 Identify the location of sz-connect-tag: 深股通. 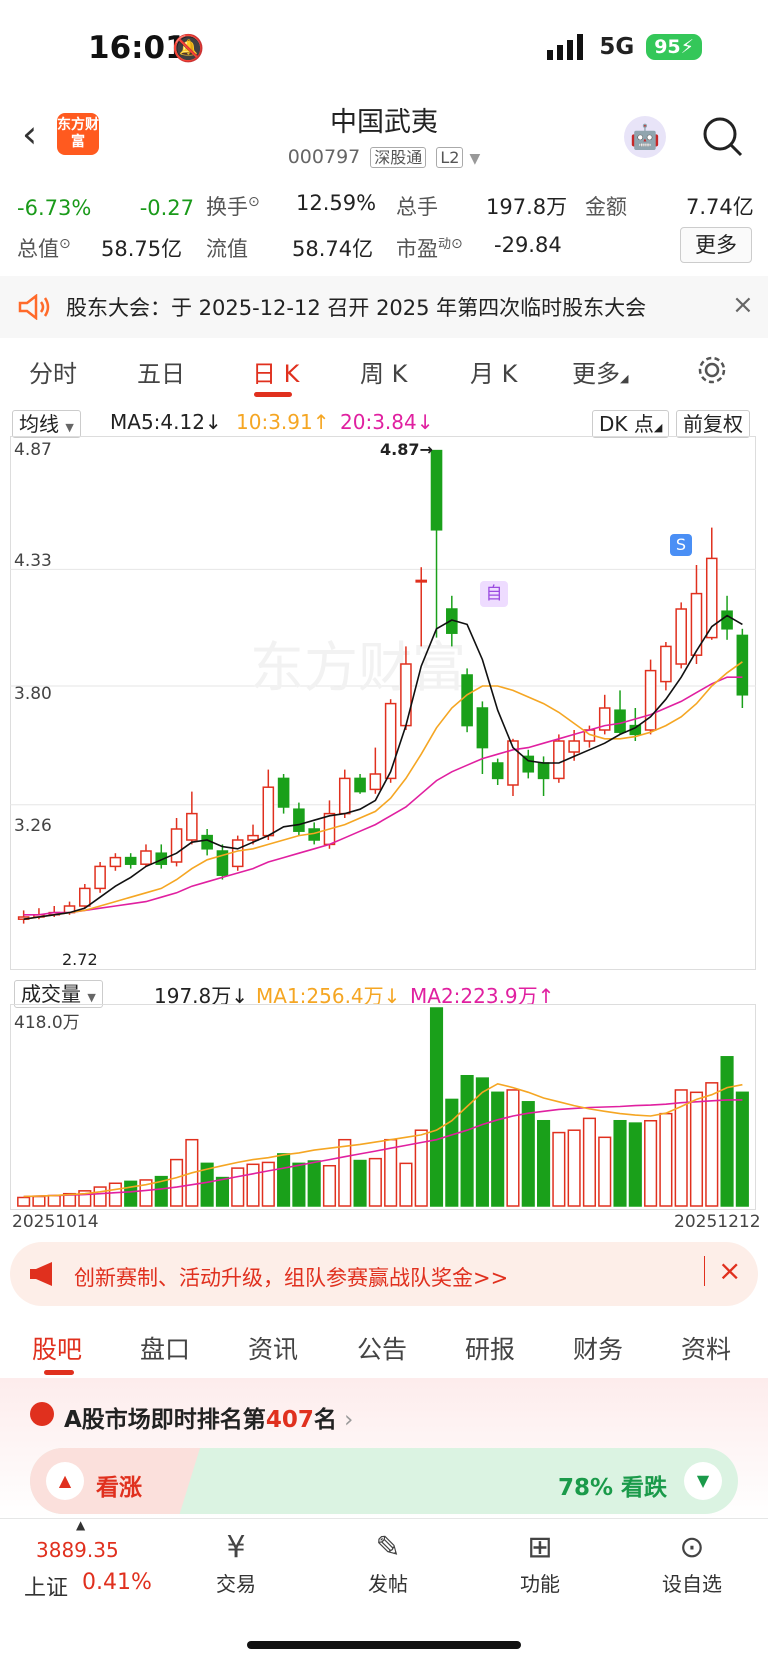
(398, 157).